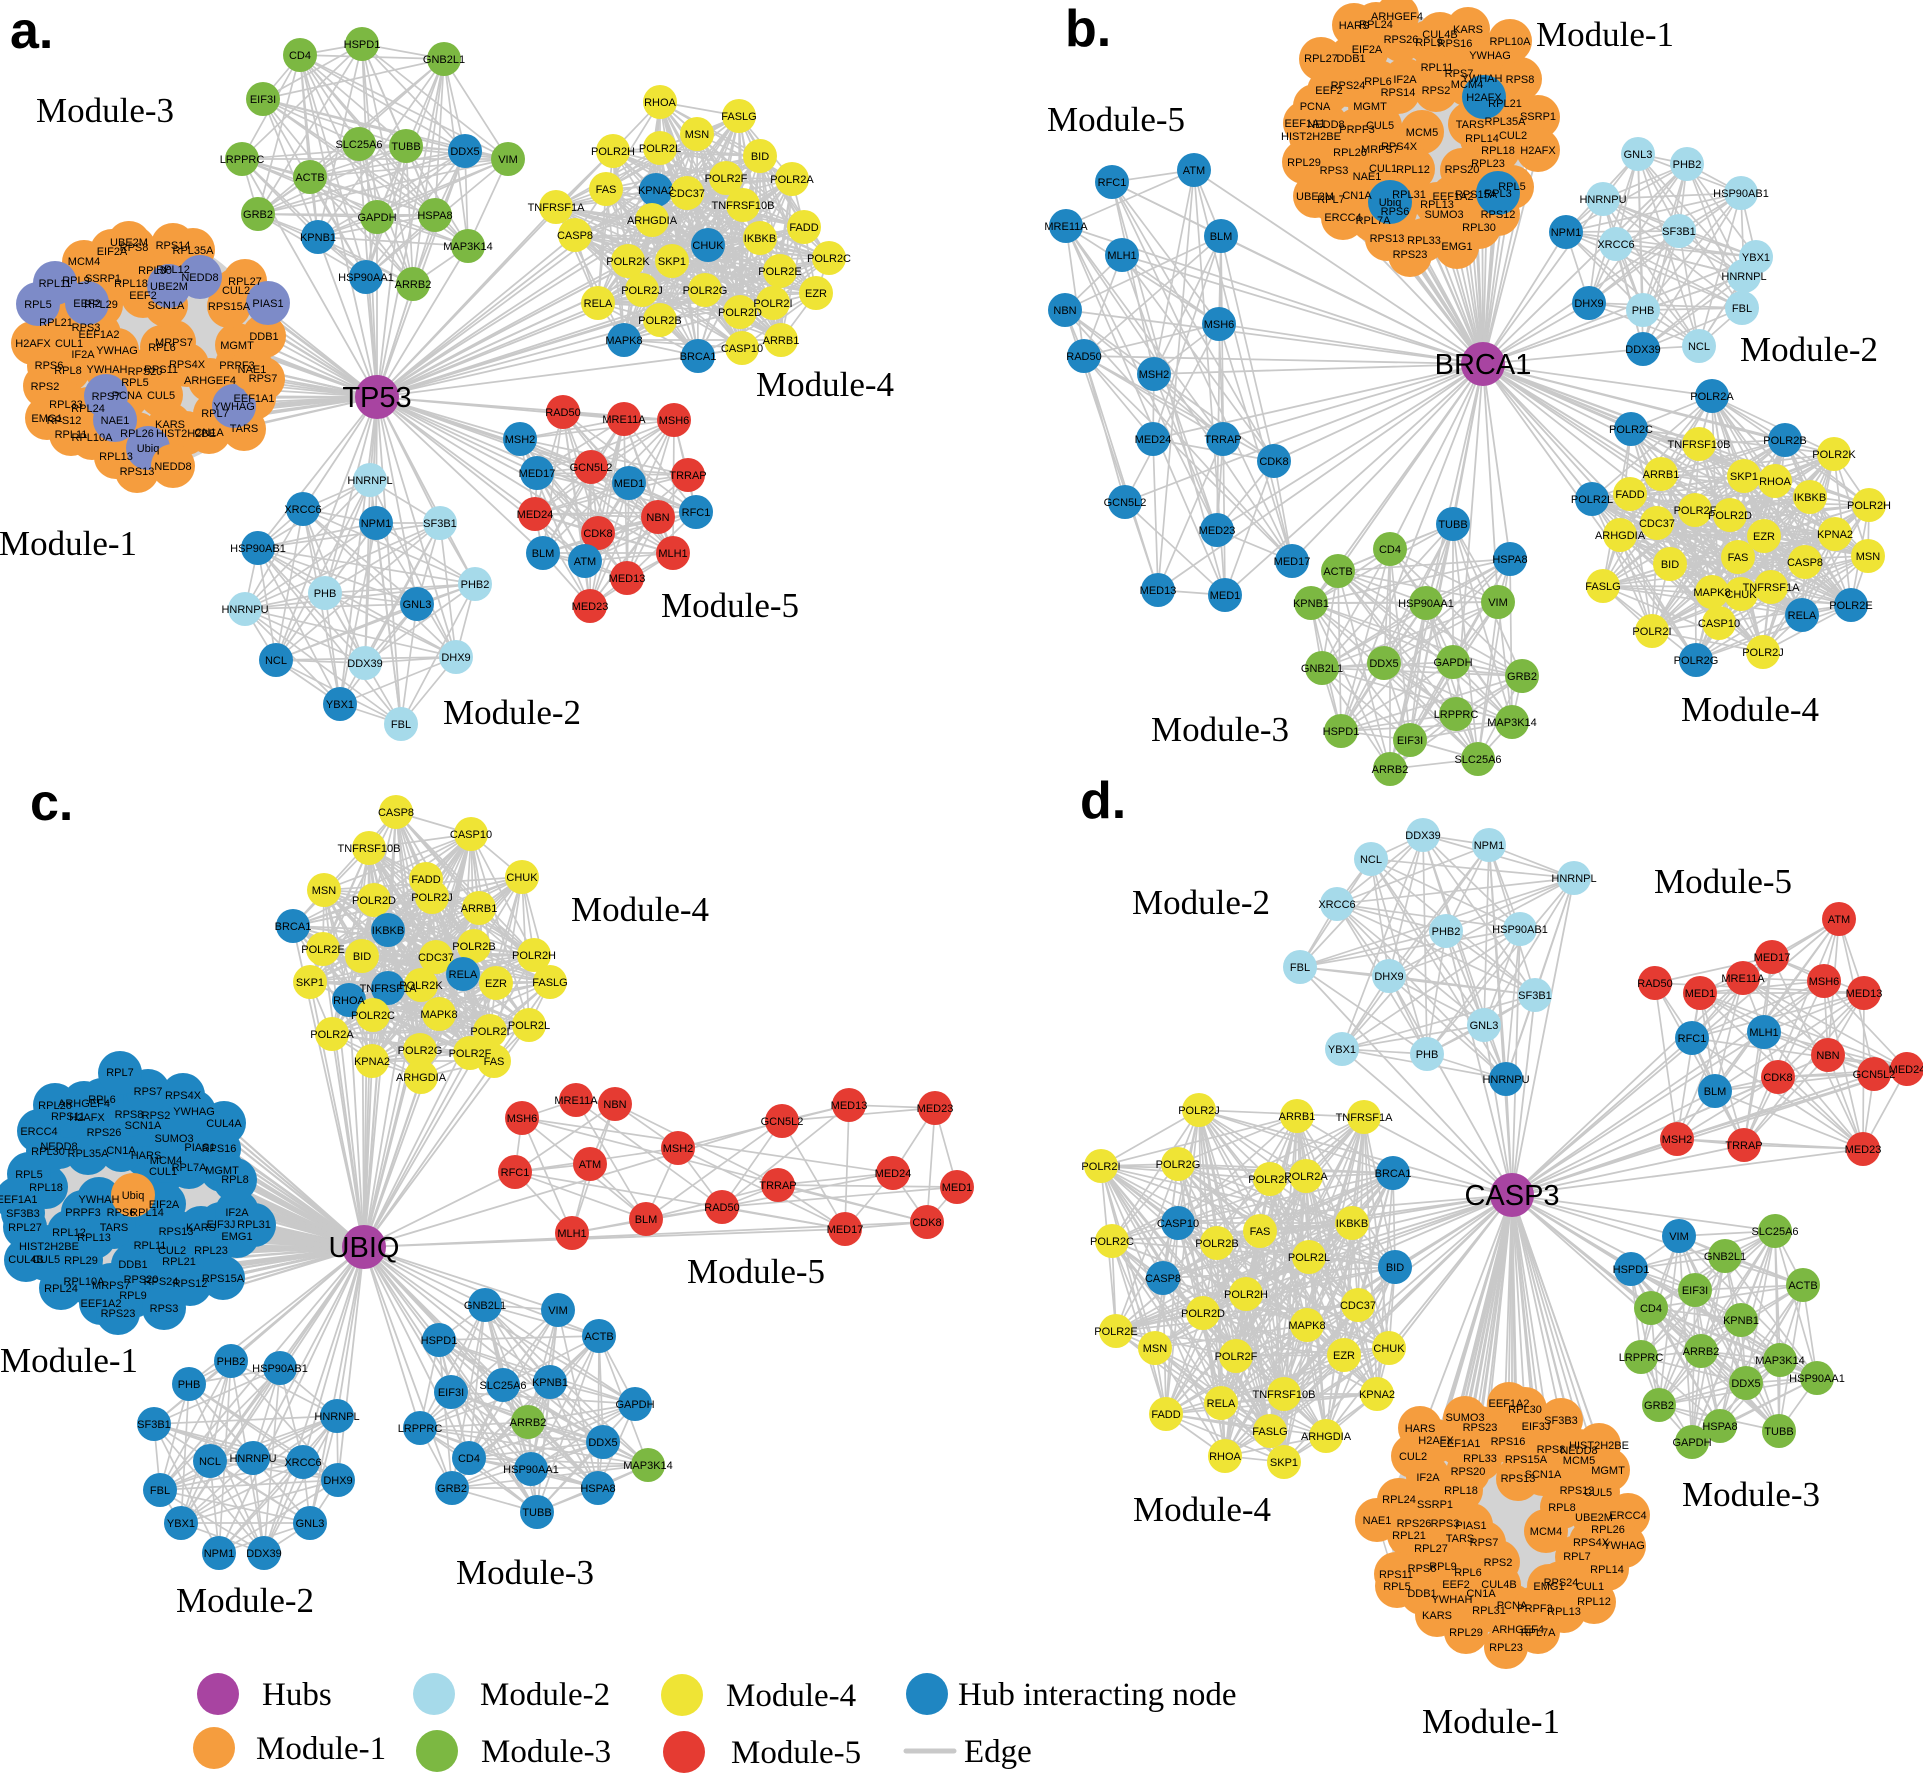  What do you see at coordinates (300, 56) in the screenshot?
I see `svg-text: CD4` at bounding box center [300, 56].